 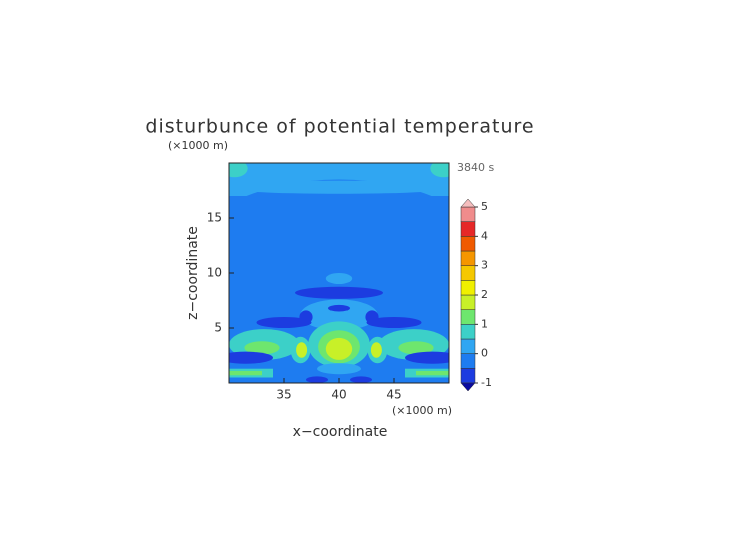 What do you see at coordinates (214, 273) in the screenshot?
I see `y-tick-label: 10` at bounding box center [214, 273].